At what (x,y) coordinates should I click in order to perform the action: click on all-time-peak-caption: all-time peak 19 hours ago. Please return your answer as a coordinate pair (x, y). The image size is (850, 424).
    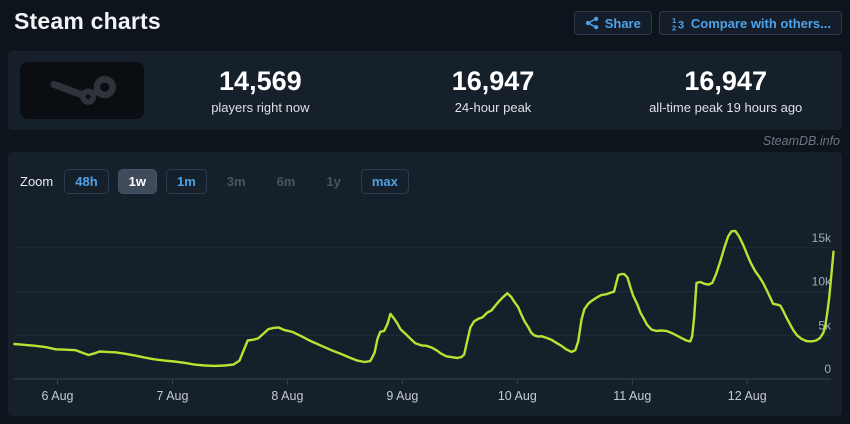
    Looking at the image, I should click on (726, 107).